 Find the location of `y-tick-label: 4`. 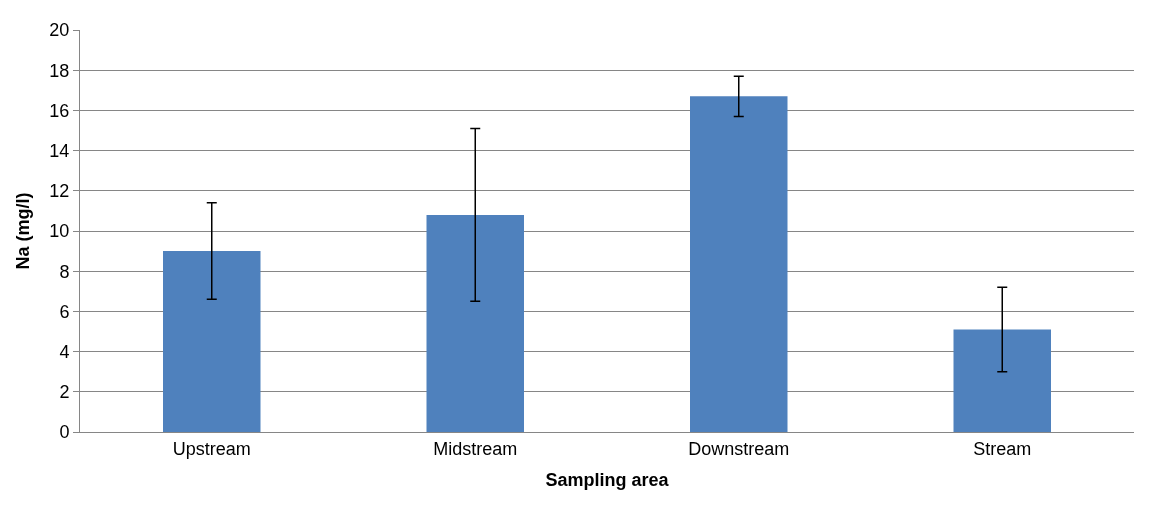

y-tick-label: 4 is located at coordinates (64, 351).